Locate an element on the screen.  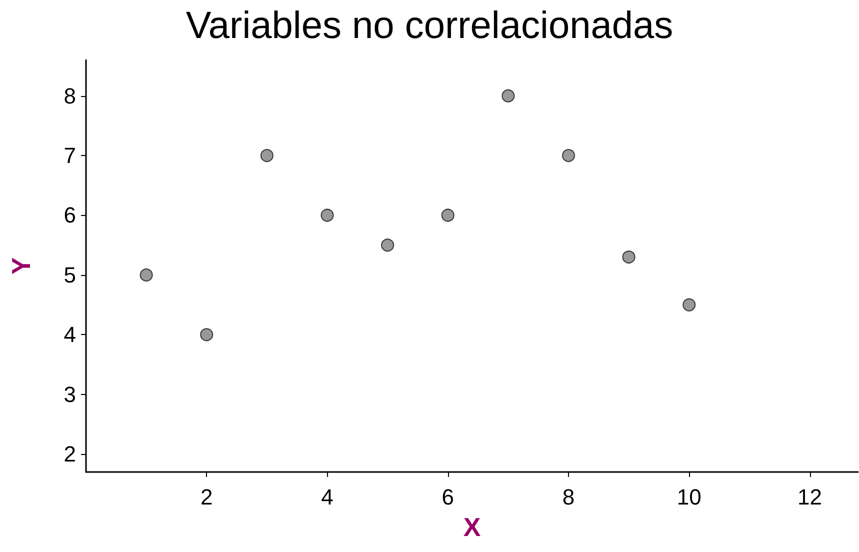
chart-title: Variables no correlacionadas is located at coordinates (430, 26).